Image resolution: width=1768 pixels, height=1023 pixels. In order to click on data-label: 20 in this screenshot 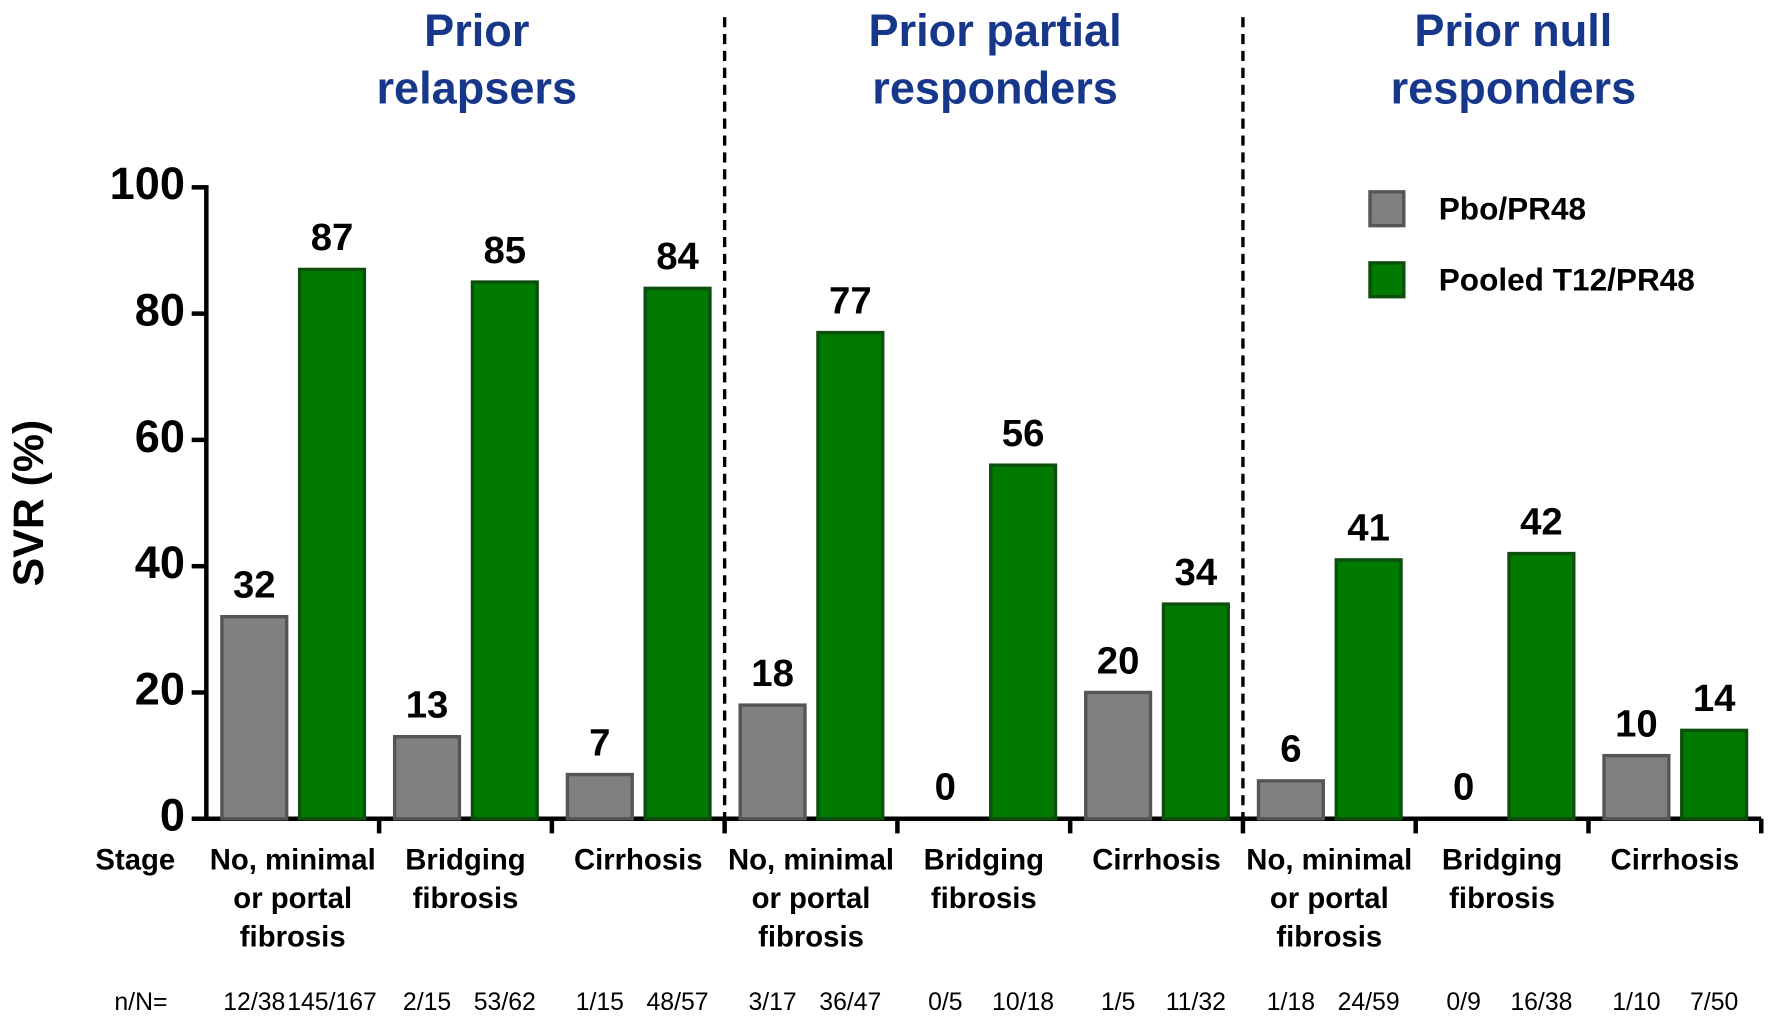, I will do `click(1118, 660)`.